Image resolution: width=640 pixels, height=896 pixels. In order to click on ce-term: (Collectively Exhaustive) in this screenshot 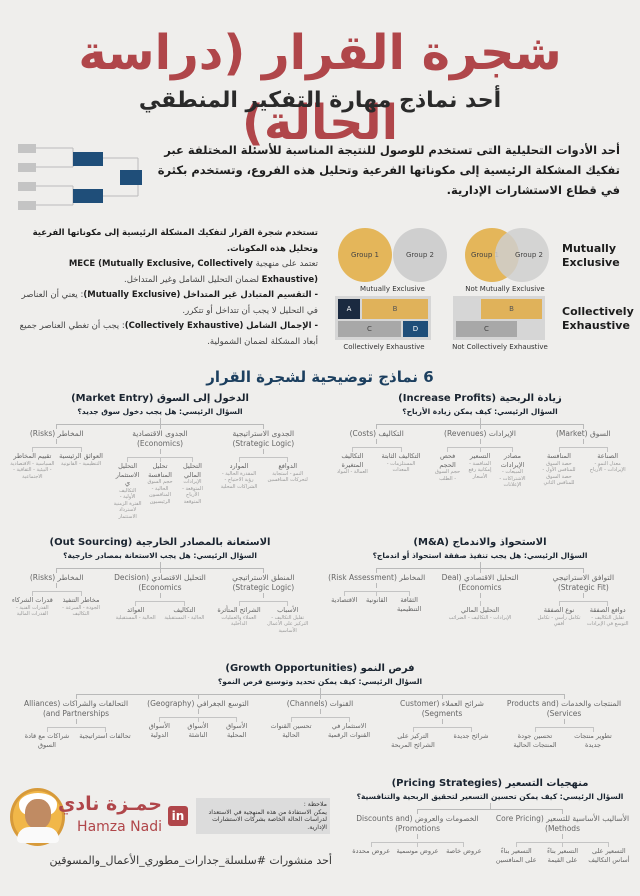, I will do `click(184, 326)`.